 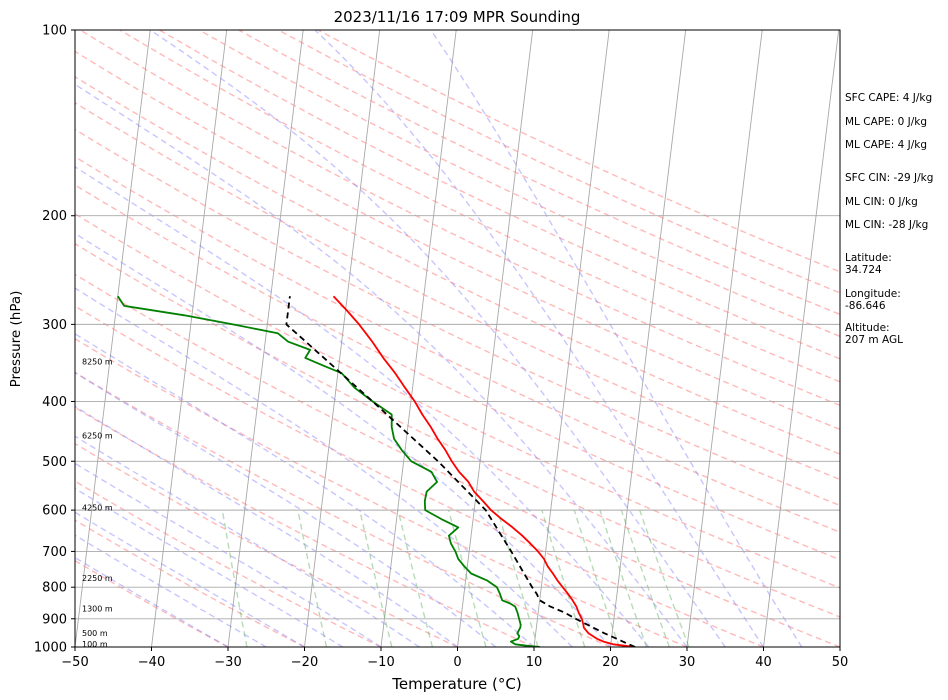 I want to click on x-tick-label: −10, so click(x=380, y=662).